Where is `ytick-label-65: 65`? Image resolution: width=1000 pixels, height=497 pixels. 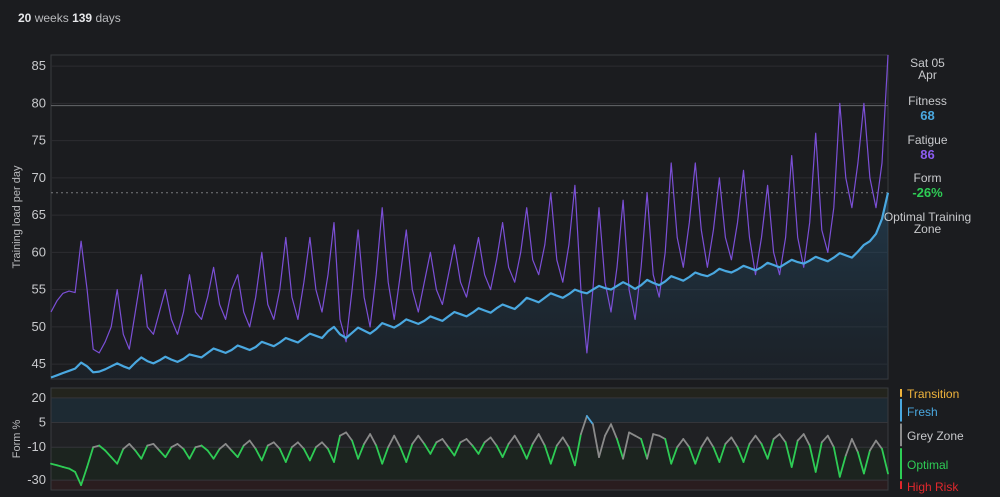 ytick-label-65: 65 is located at coordinates (39, 214).